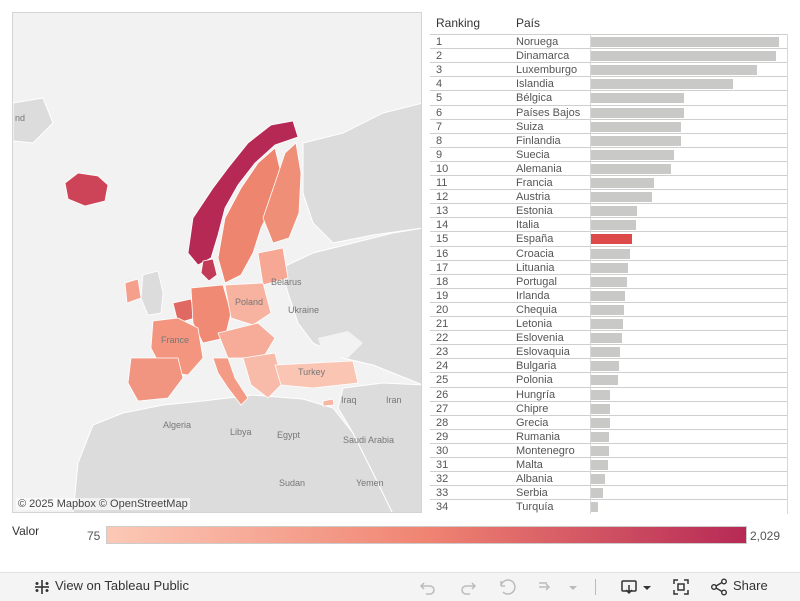  What do you see at coordinates (681, 587) in the screenshot?
I see `fullscreen-icon` at bounding box center [681, 587].